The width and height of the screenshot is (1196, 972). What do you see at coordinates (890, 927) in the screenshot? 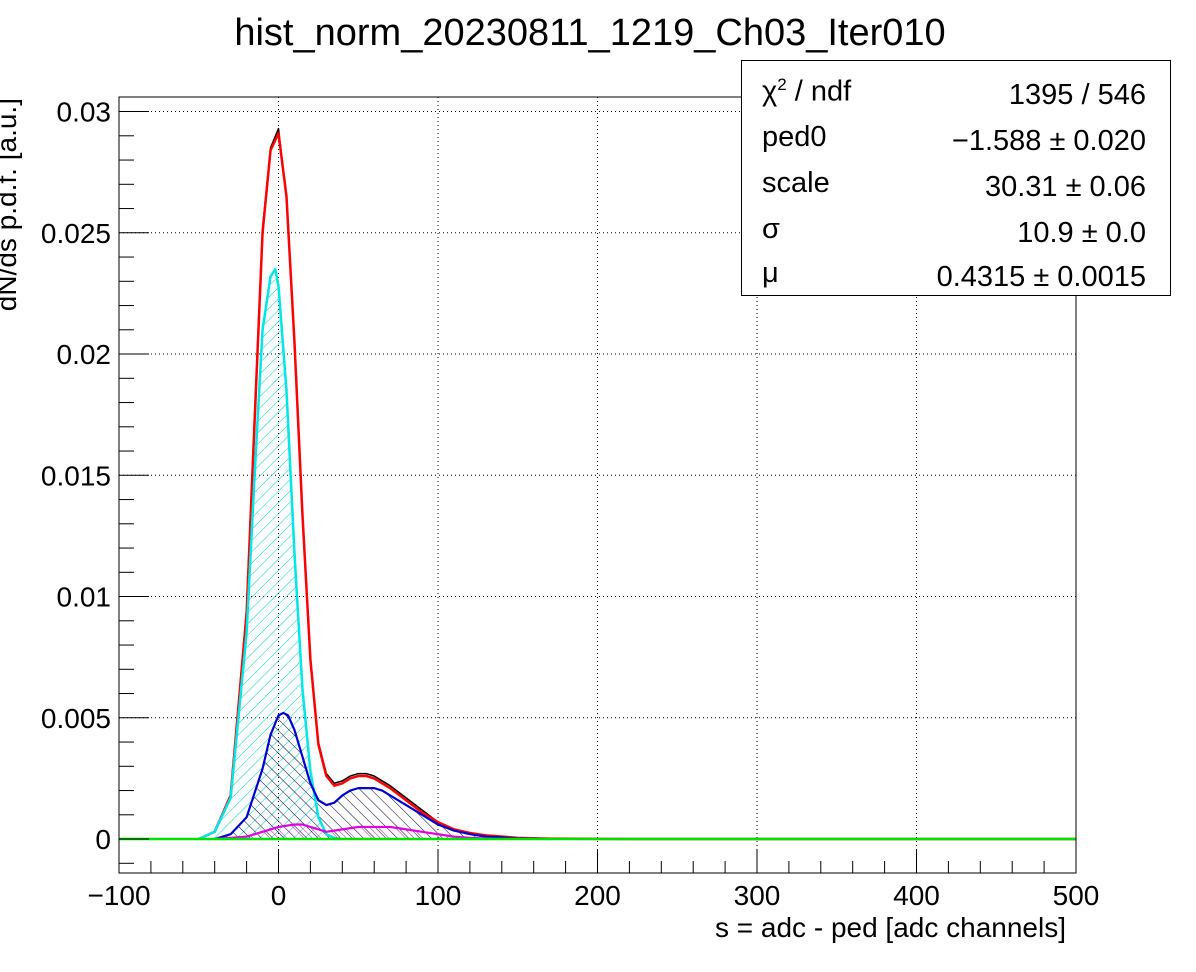
I see `x-axis-label: s = adc - ped [adc channels]` at bounding box center [890, 927].